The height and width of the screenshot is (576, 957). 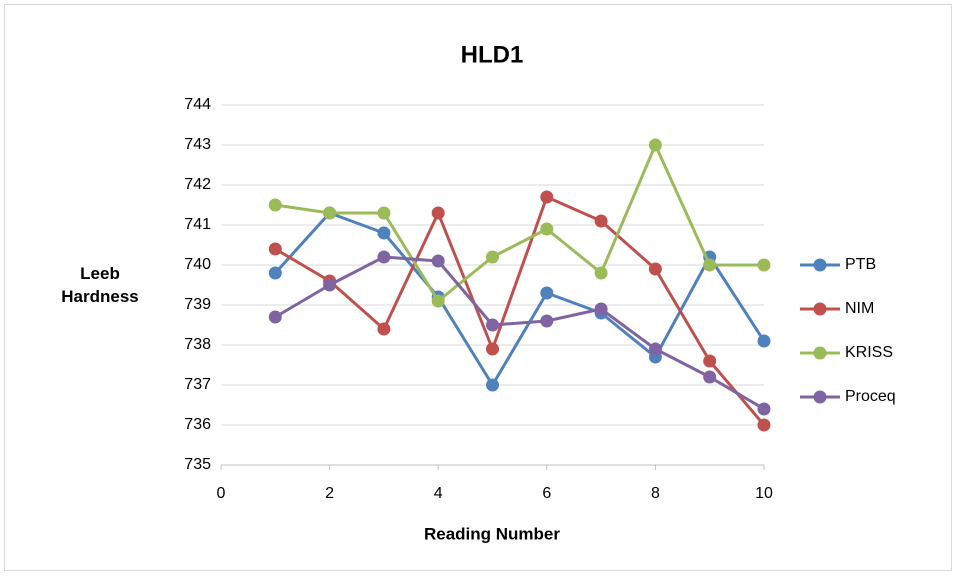 I want to click on x-tick-label: 8, so click(x=655, y=493).